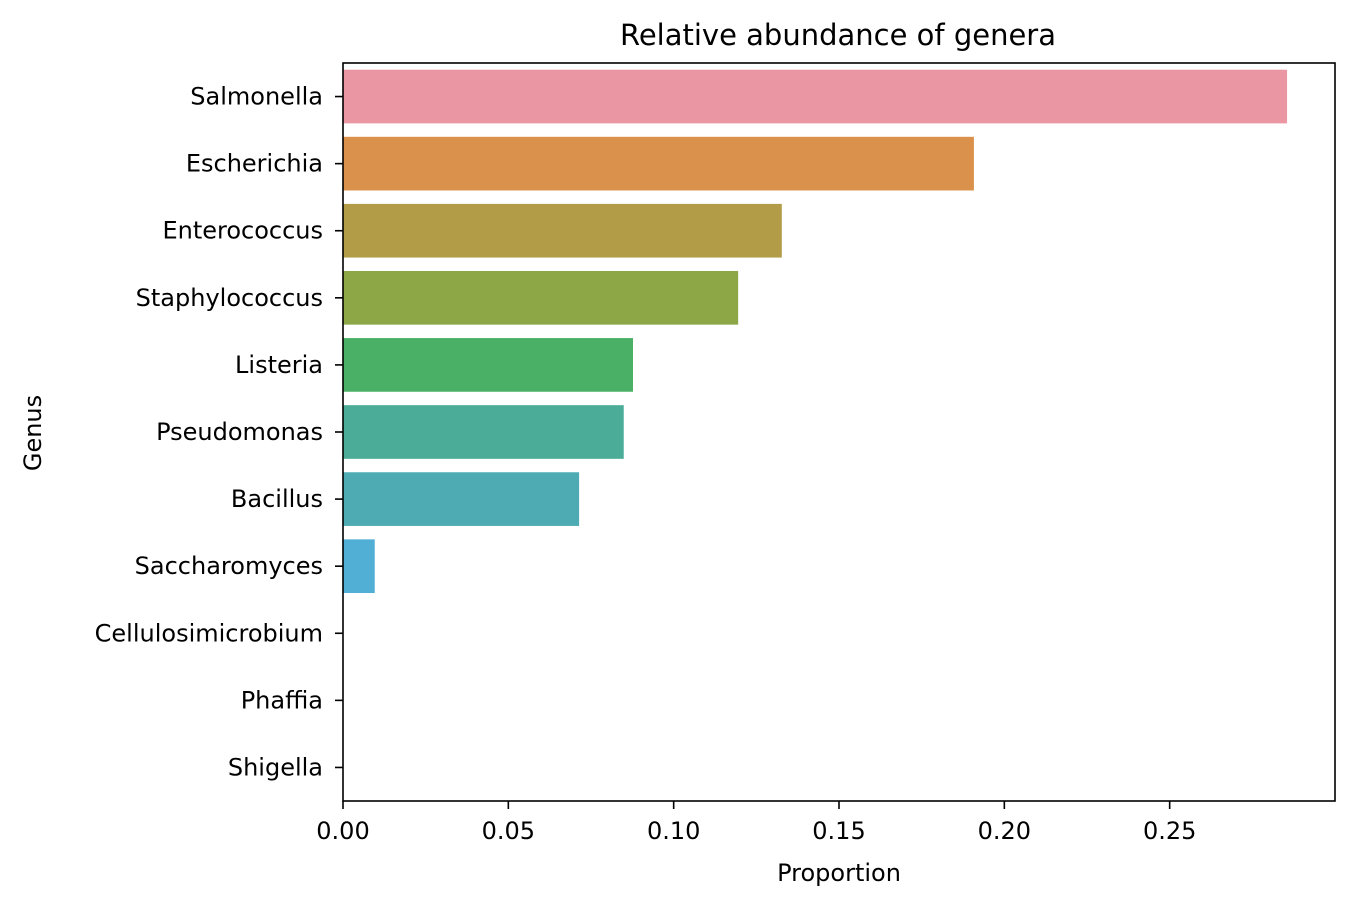 The image size is (1354, 908). Describe the element at coordinates (488, 365) in the screenshot. I see `bar-listeria` at that location.